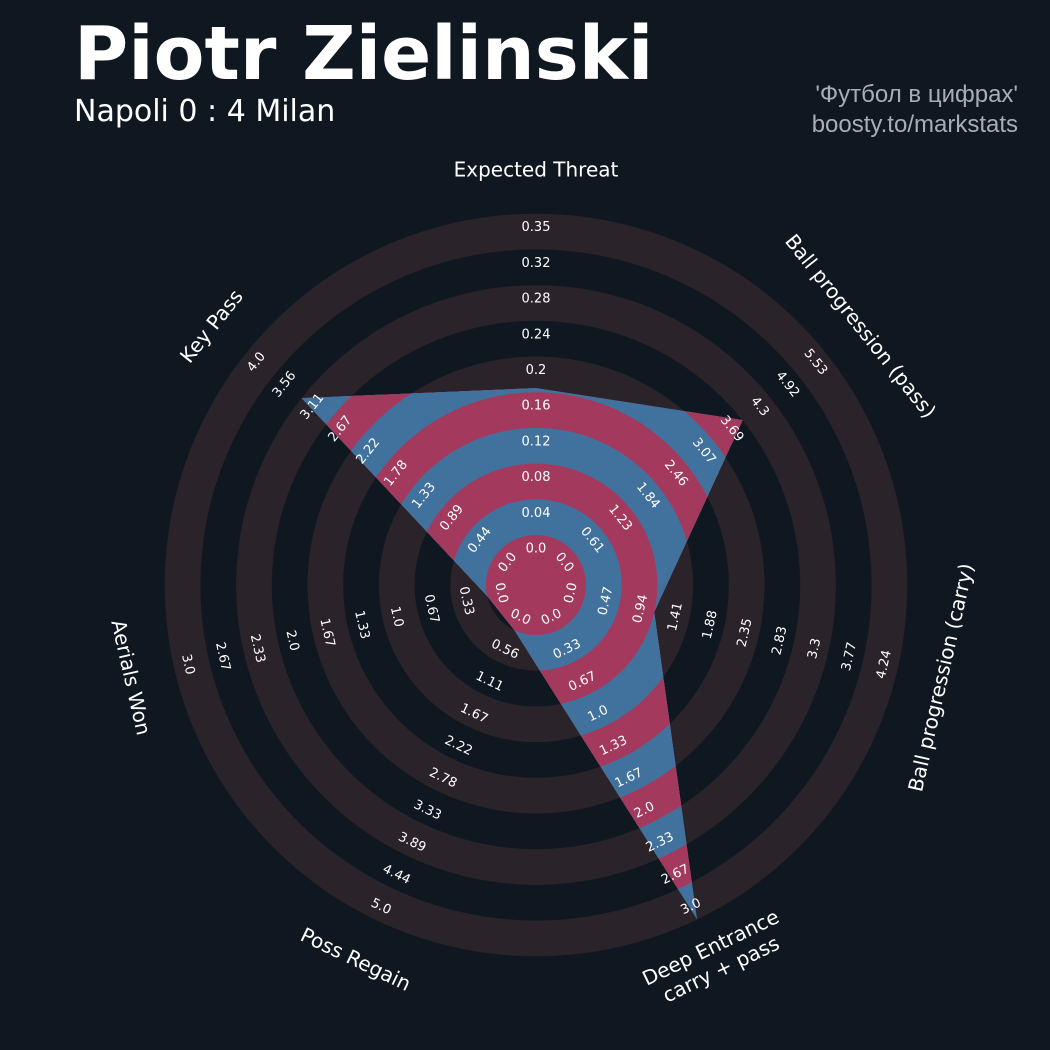 The image size is (1050, 1050). What do you see at coordinates (536, 585) in the screenshot?
I see `polygon-core` at bounding box center [536, 585].